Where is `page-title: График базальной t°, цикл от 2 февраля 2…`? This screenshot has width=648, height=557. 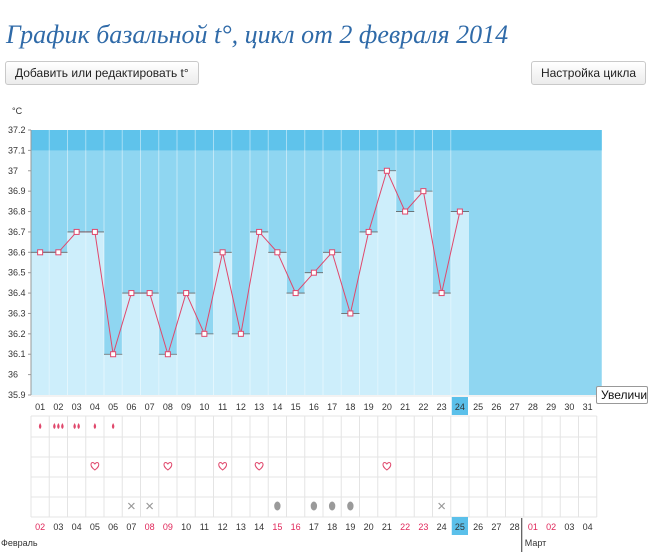
page-title: График базальной t°, цикл от 2 февраля 2… is located at coordinates (257, 34).